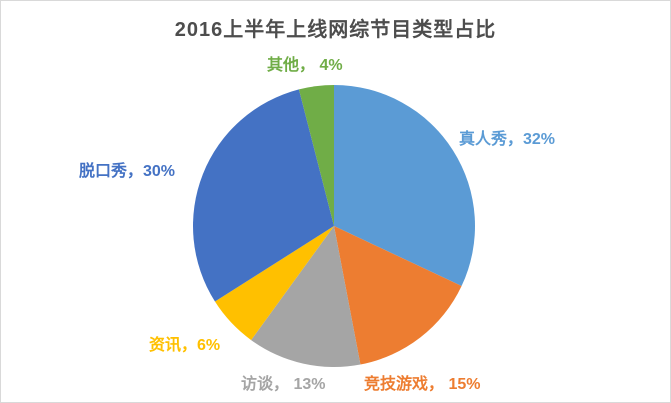 This screenshot has height=403, width=671. Describe the element at coordinates (305, 65) in the screenshot. I see `data-label-other: 其他， 4%` at that location.